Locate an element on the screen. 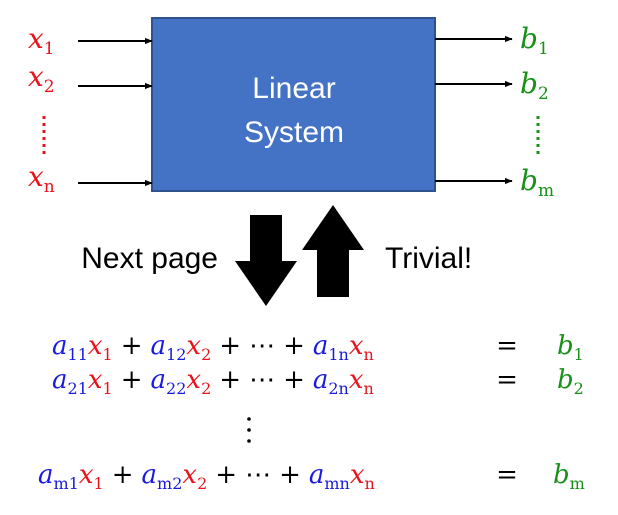 This screenshot has height=515, width=618. svg-text:am1x1+am2x2+⋯+amnxn: am1x1 + am2x2 + ⋯ + amnxn is located at coordinates (206, 476).